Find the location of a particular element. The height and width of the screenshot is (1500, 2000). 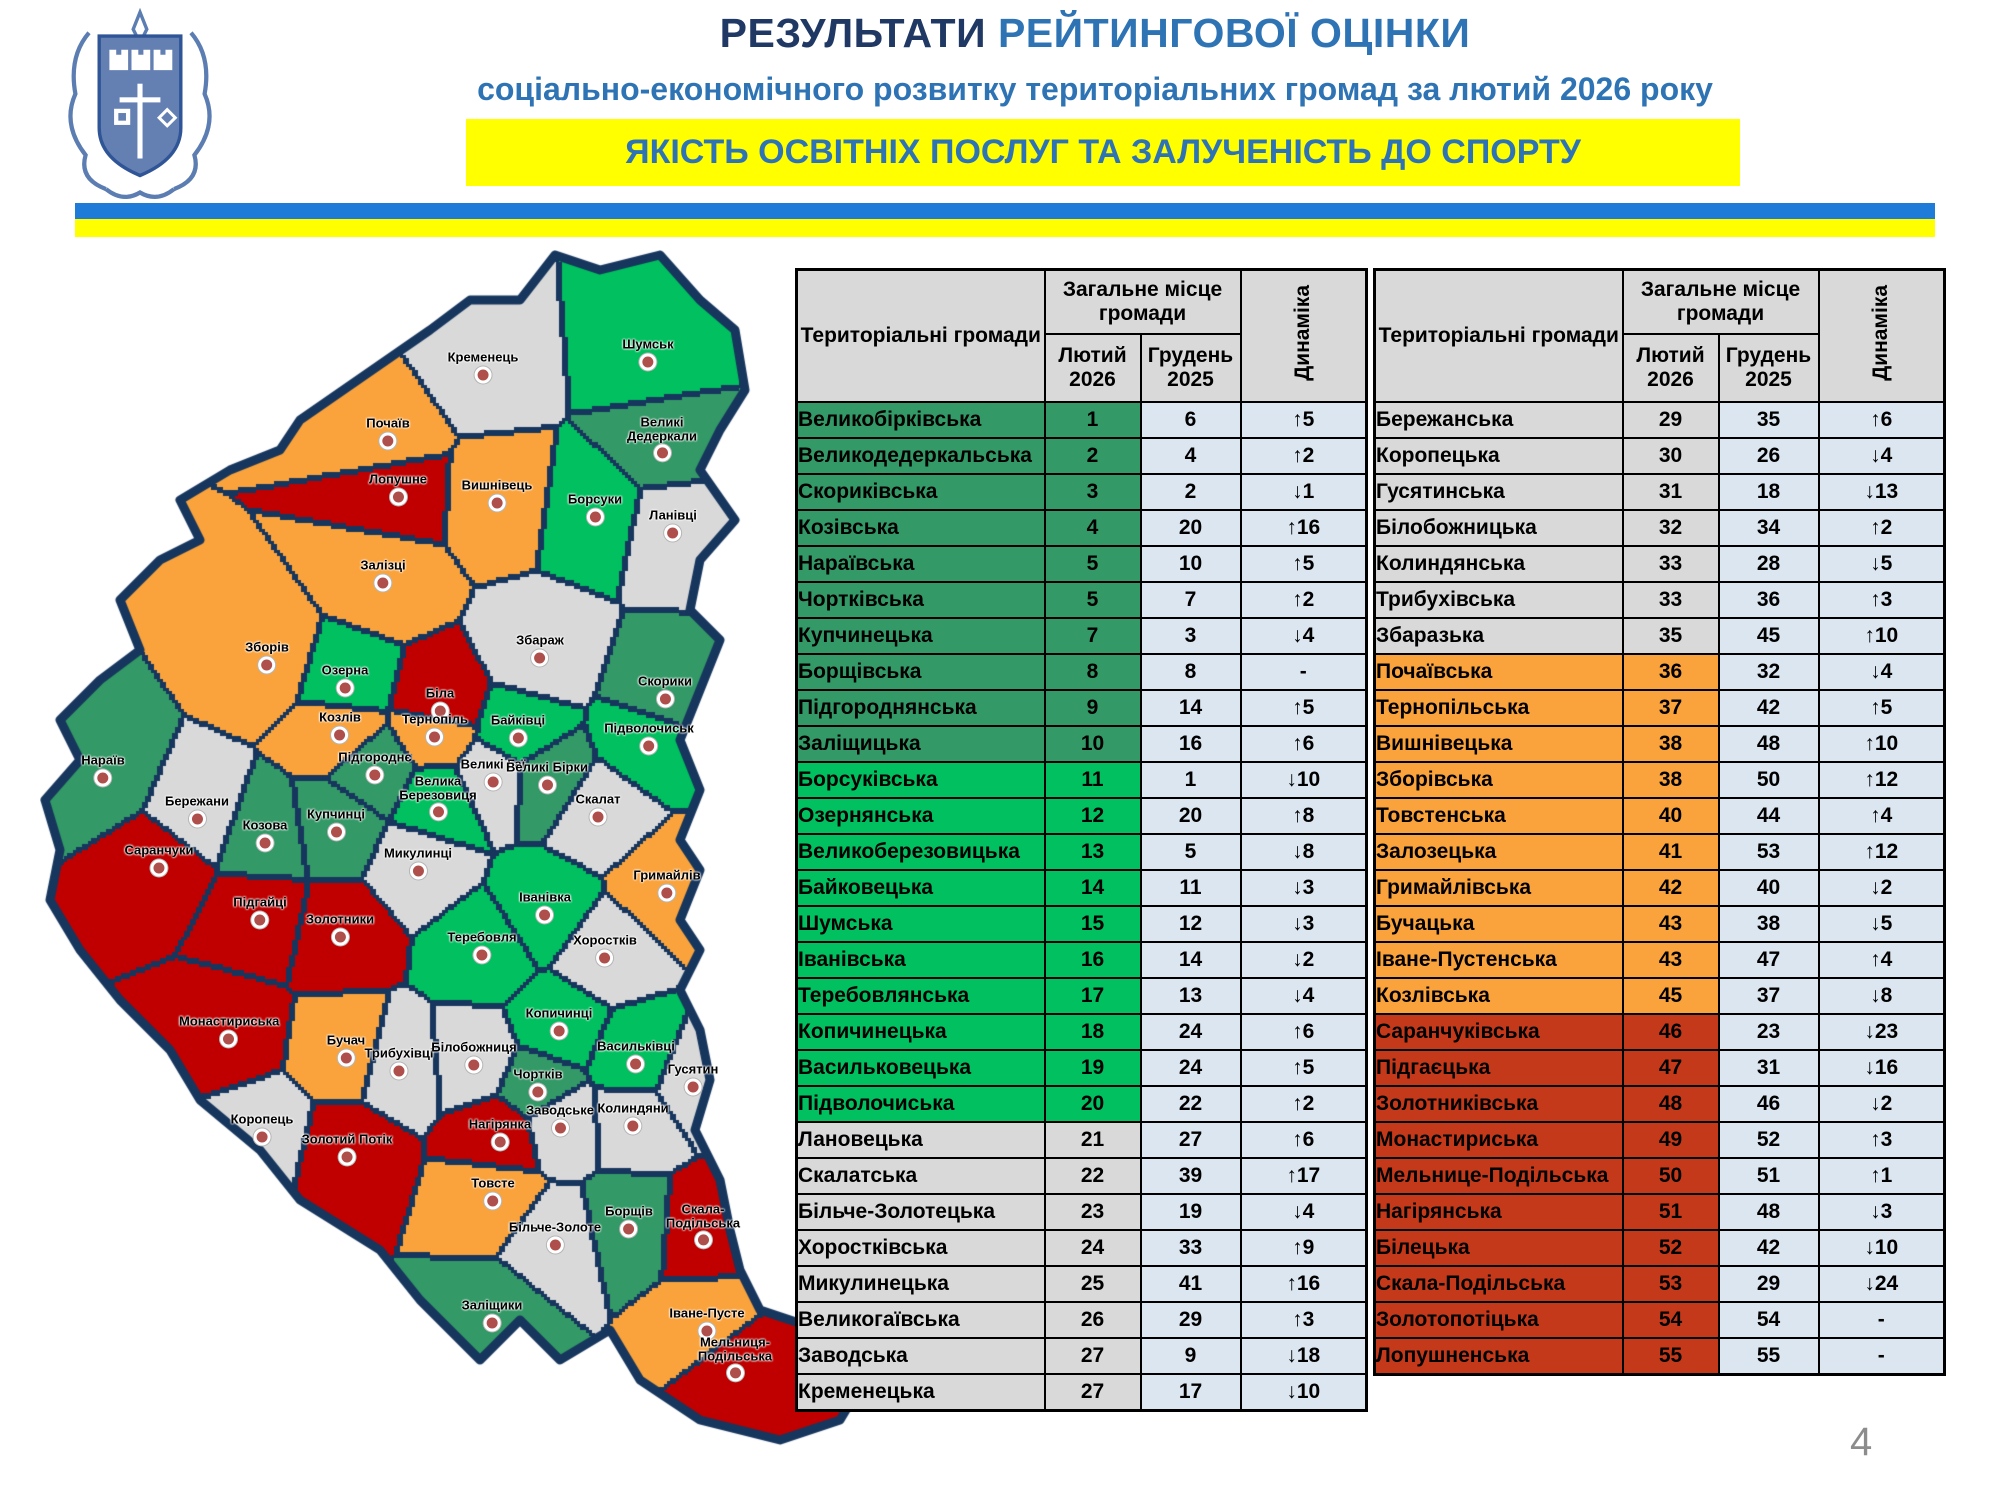

table-row: Колиндянська 33 28 ↓5 is located at coordinates (1659, 564).